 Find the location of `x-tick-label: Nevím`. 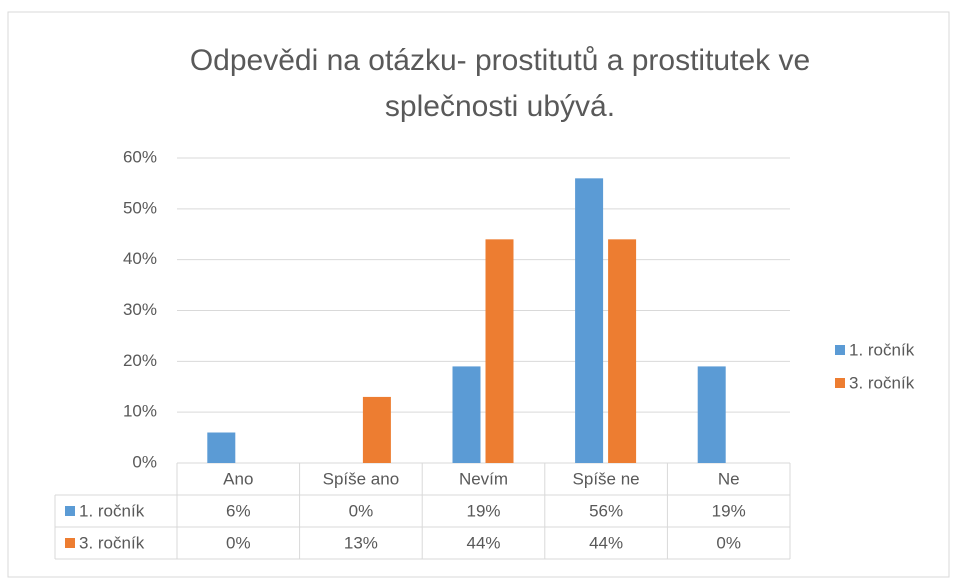

x-tick-label: Nevím is located at coordinates (483, 478).